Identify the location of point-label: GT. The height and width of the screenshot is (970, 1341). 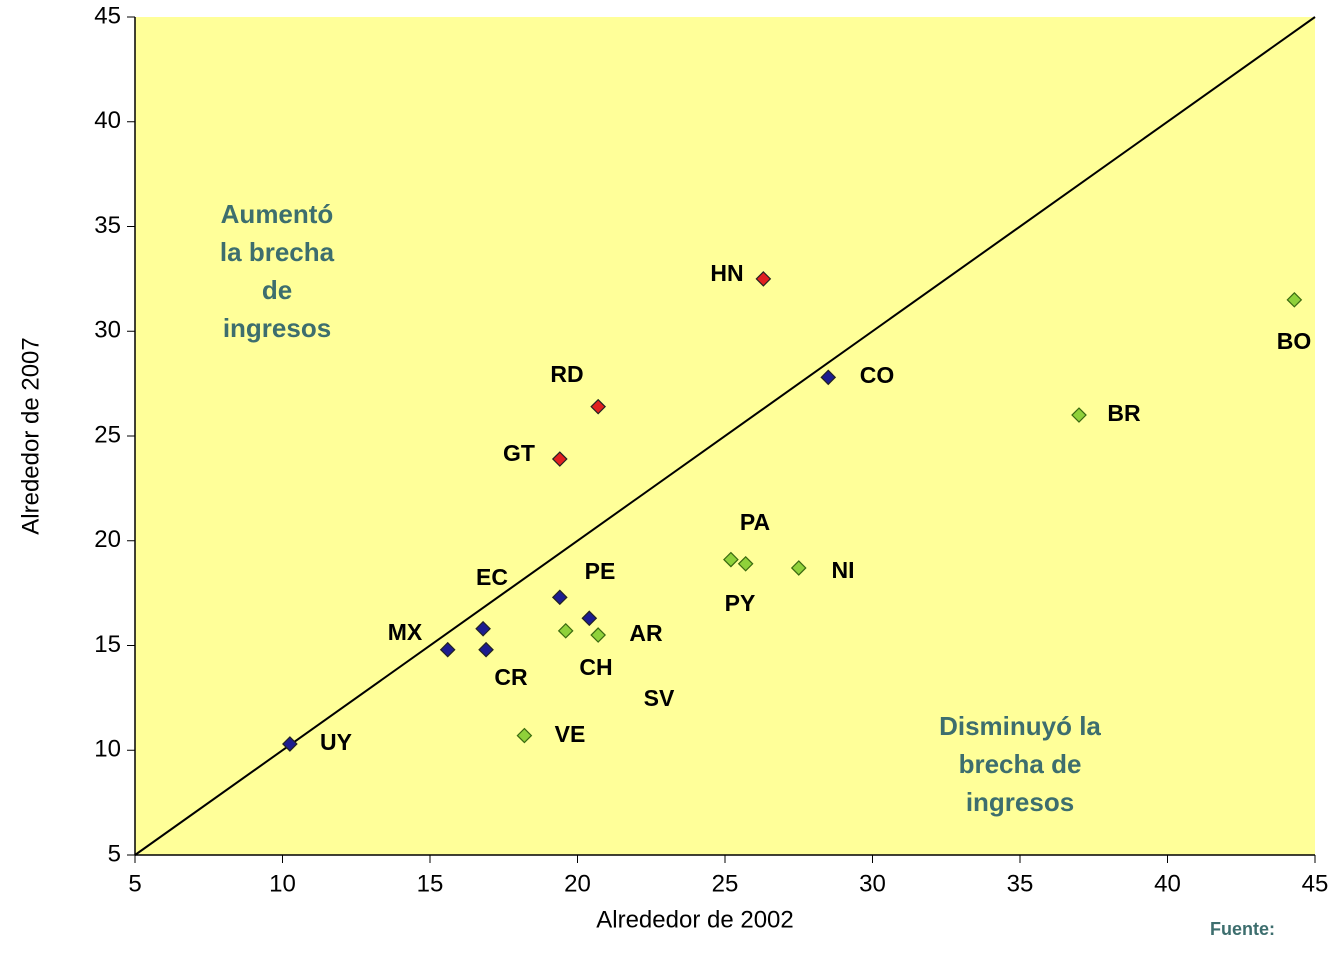
(519, 453).